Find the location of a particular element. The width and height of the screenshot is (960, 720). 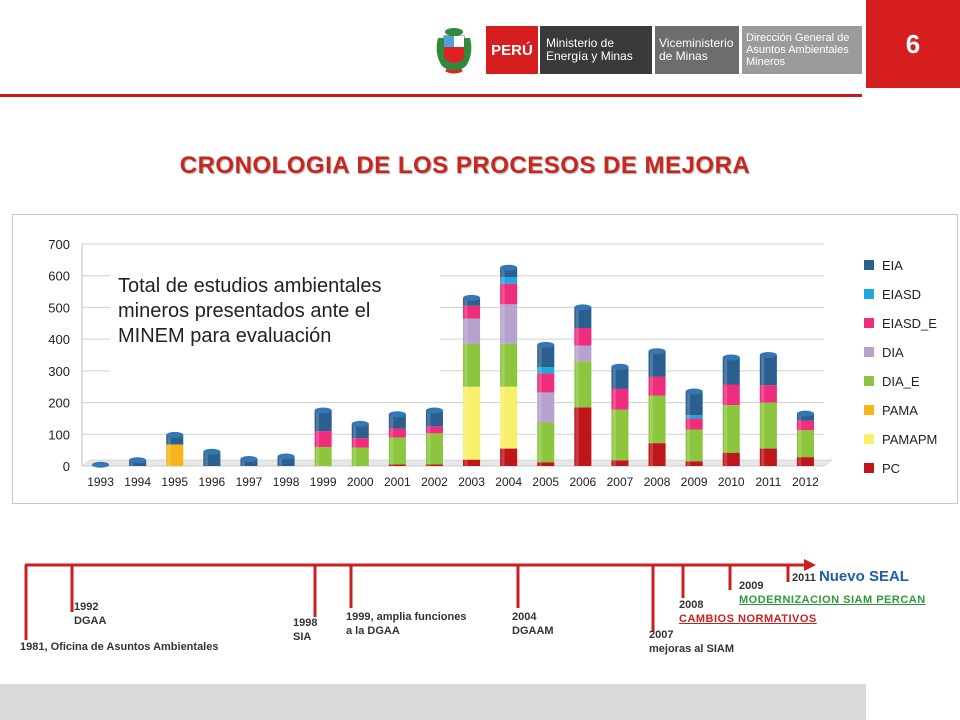

header-rule is located at coordinates (431, 95).